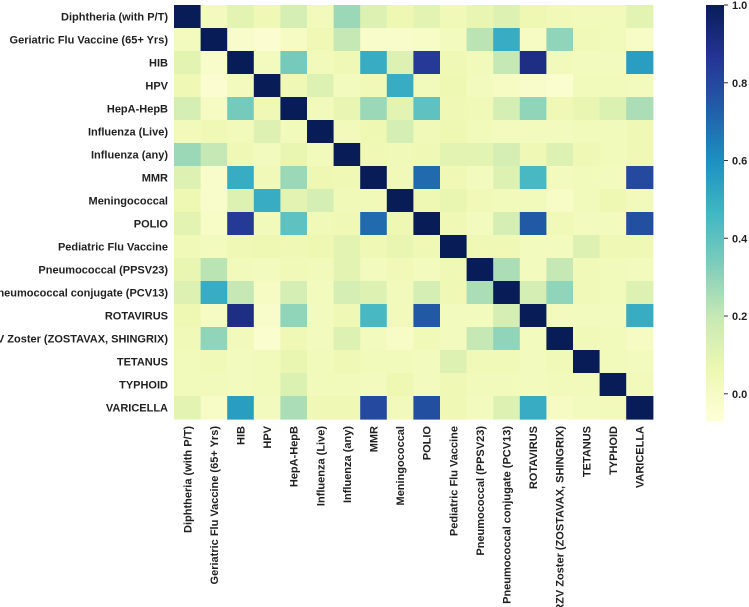 The image size is (749, 607). I want to click on row-label: HIB, so click(158, 64).